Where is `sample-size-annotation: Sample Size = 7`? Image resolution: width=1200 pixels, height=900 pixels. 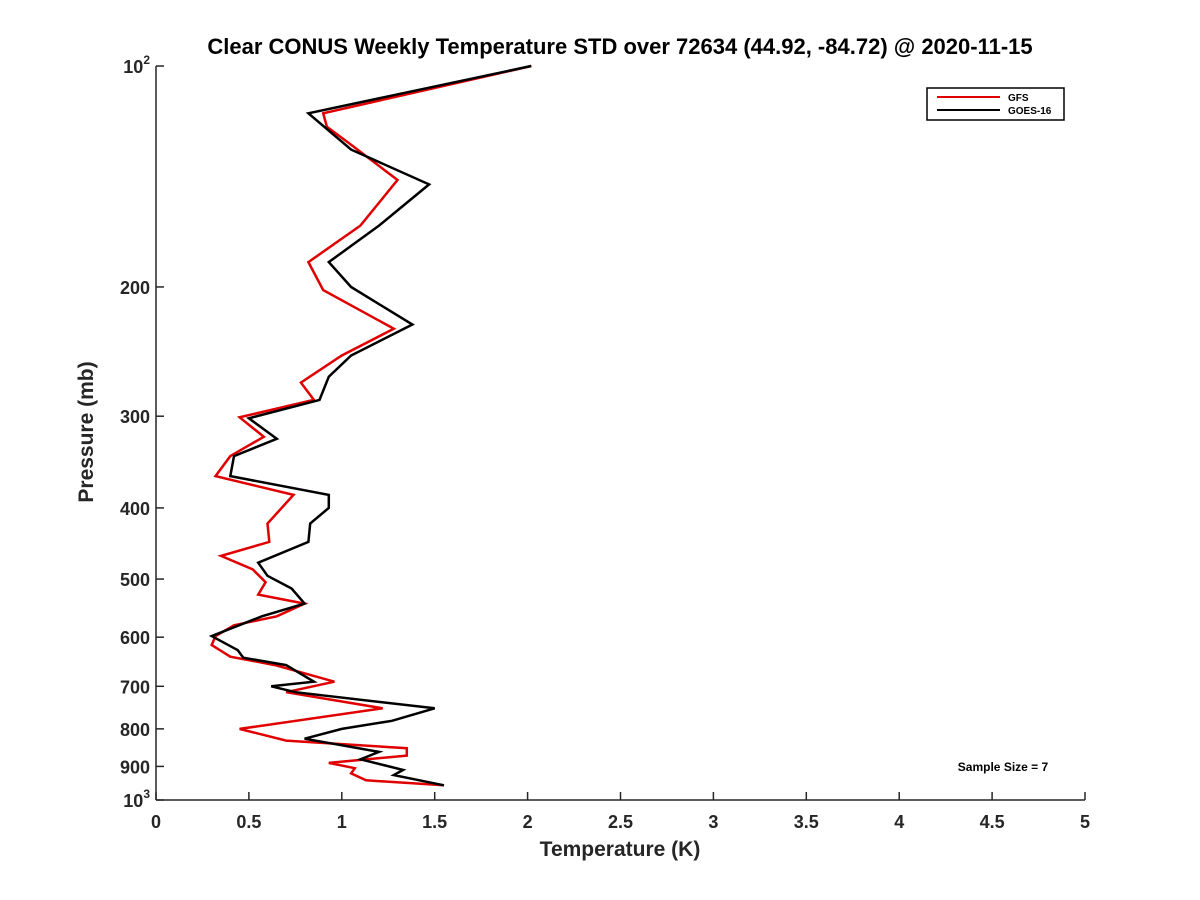
sample-size-annotation: Sample Size = 7 is located at coordinates (1003, 767).